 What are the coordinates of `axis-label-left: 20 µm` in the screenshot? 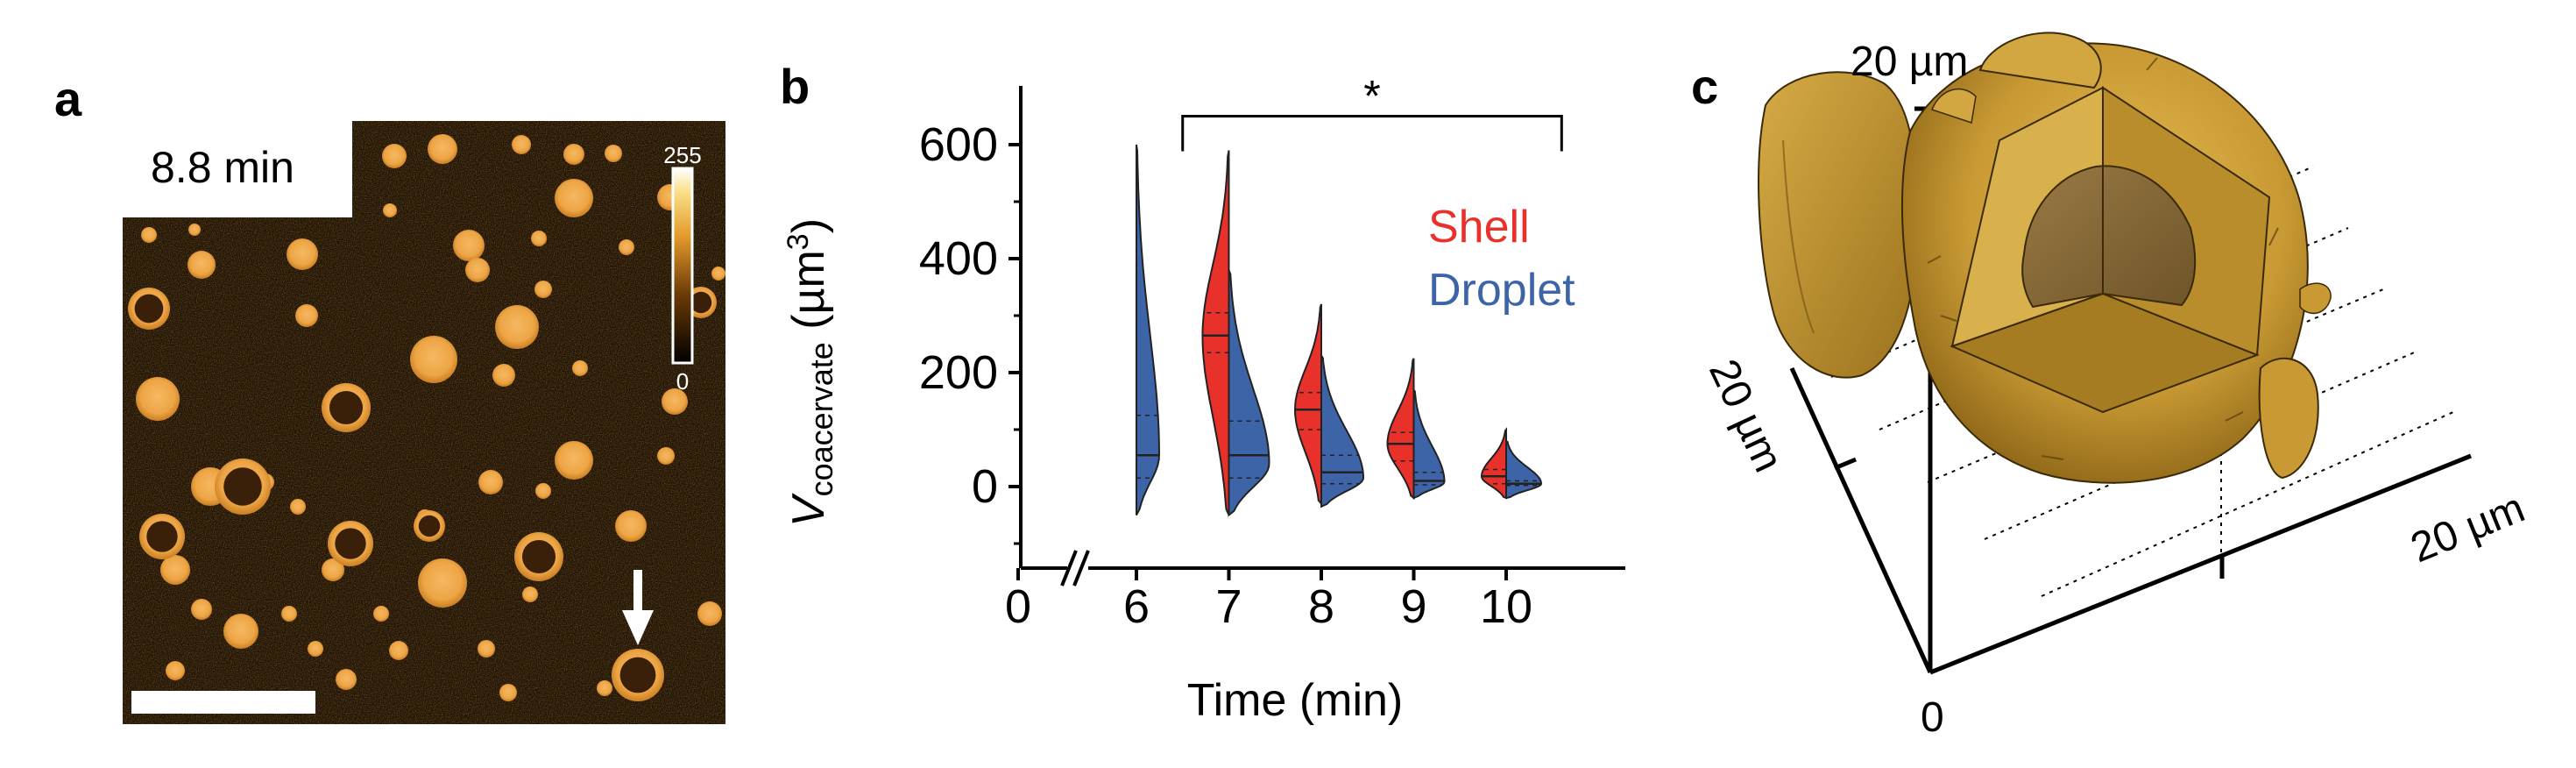 It's located at (1746, 415).